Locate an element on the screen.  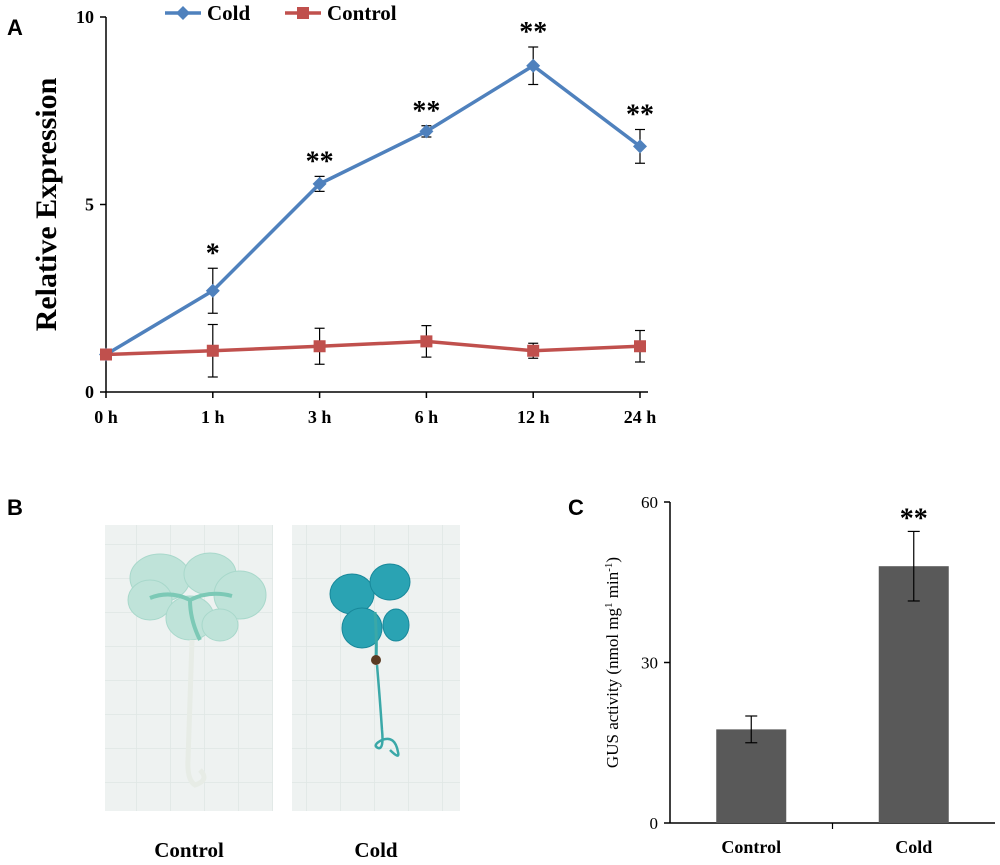
legend-label-control: Control is located at coordinates (362, 13).